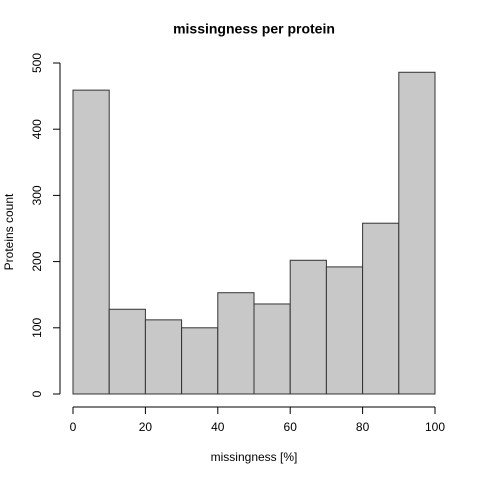 This screenshot has width=480, height=480. I want to click on y-tick-label: 500, so click(37, 63).